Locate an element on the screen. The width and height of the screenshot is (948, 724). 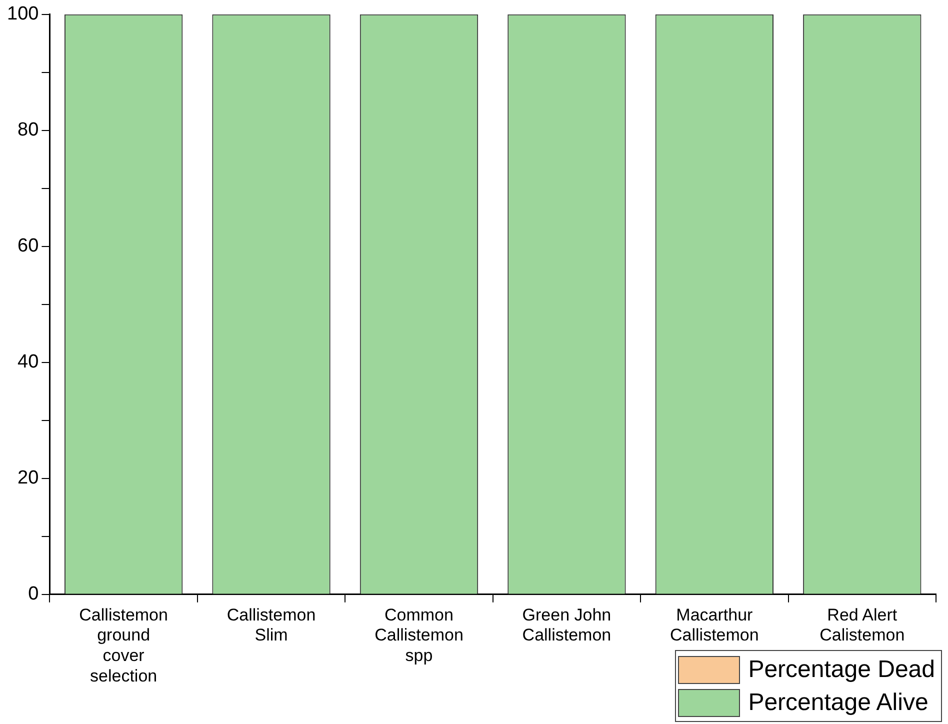
x-tick-label: Callistemon ground cover selection is located at coordinates (123, 645).